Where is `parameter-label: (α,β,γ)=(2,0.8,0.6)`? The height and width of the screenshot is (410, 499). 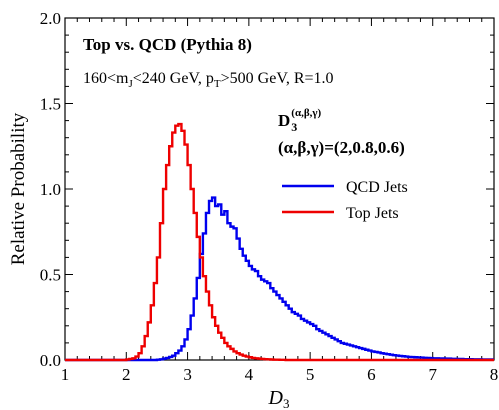
parameter-label: (α,β,γ)=(2,0.8,0.6) is located at coordinates (341, 147).